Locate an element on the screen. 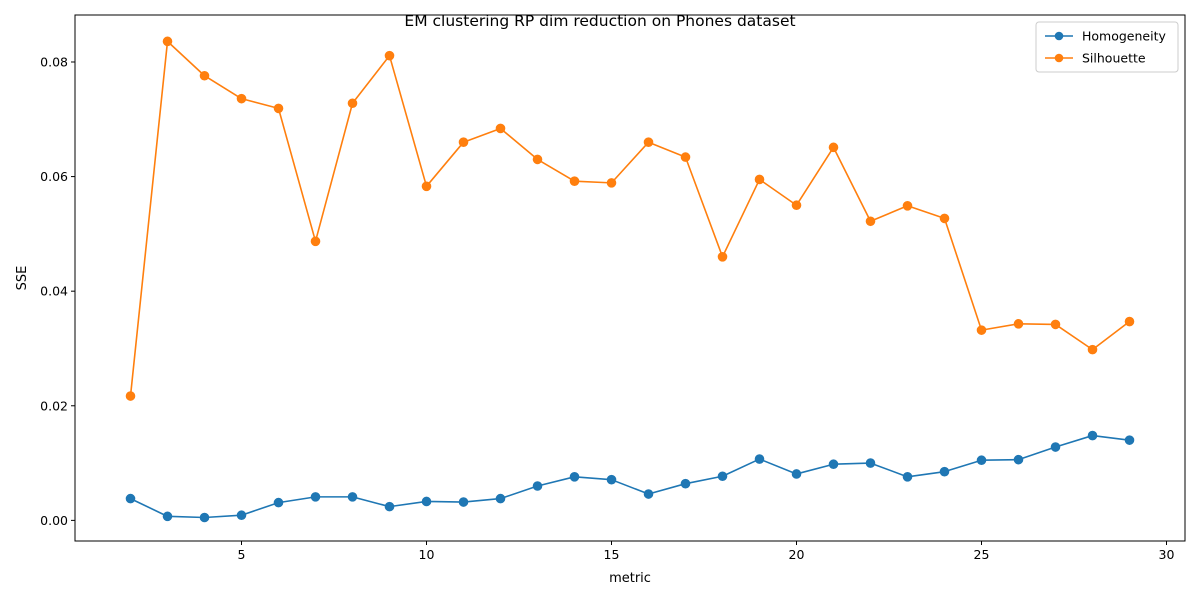 This screenshot has height=600, width=1200. x-tick-label: 25 is located at coordinates (982, 554).